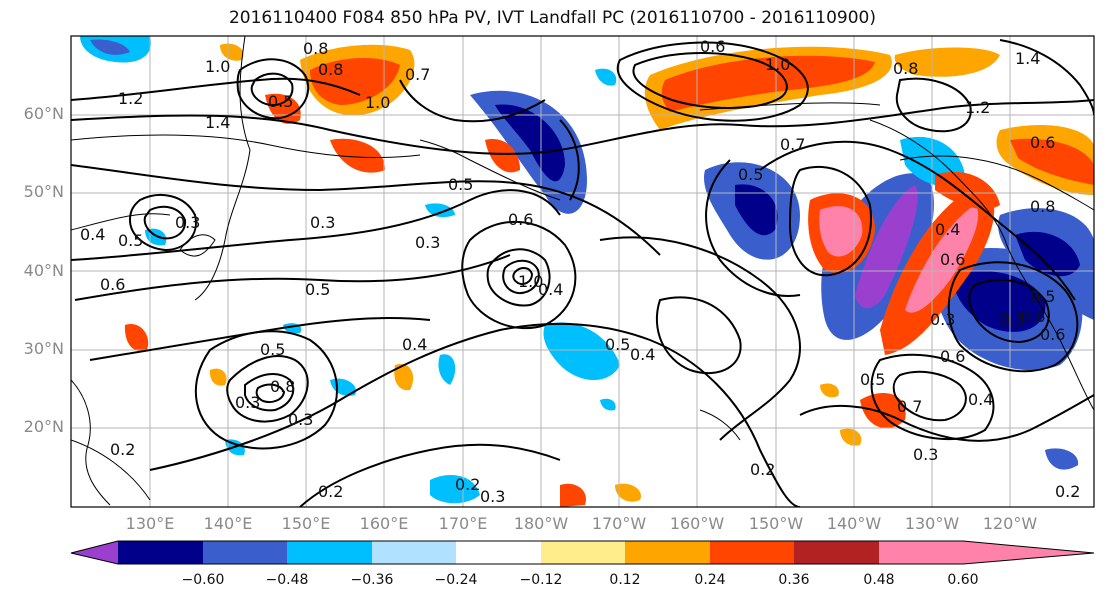  What do you see at coordinates (625, 580) in the screenshot?
I see `colorbar-tick-label: 0.12` at bounding box center [625, 580].